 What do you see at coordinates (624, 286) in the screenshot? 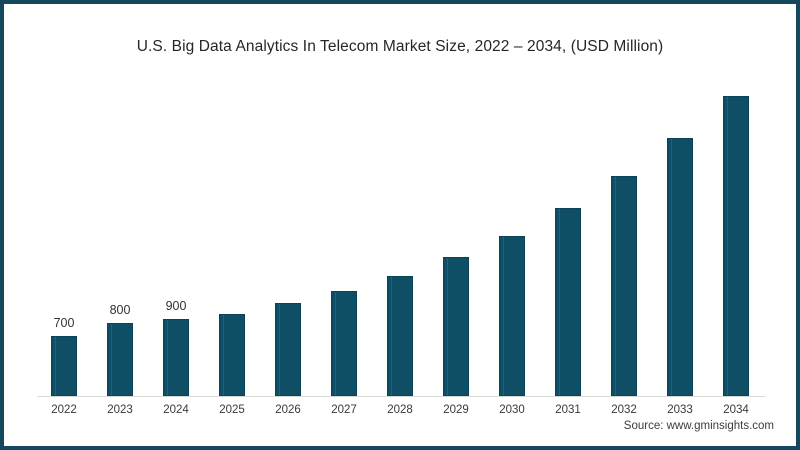
I see `bar-2032` at bounding box center [624, 286].